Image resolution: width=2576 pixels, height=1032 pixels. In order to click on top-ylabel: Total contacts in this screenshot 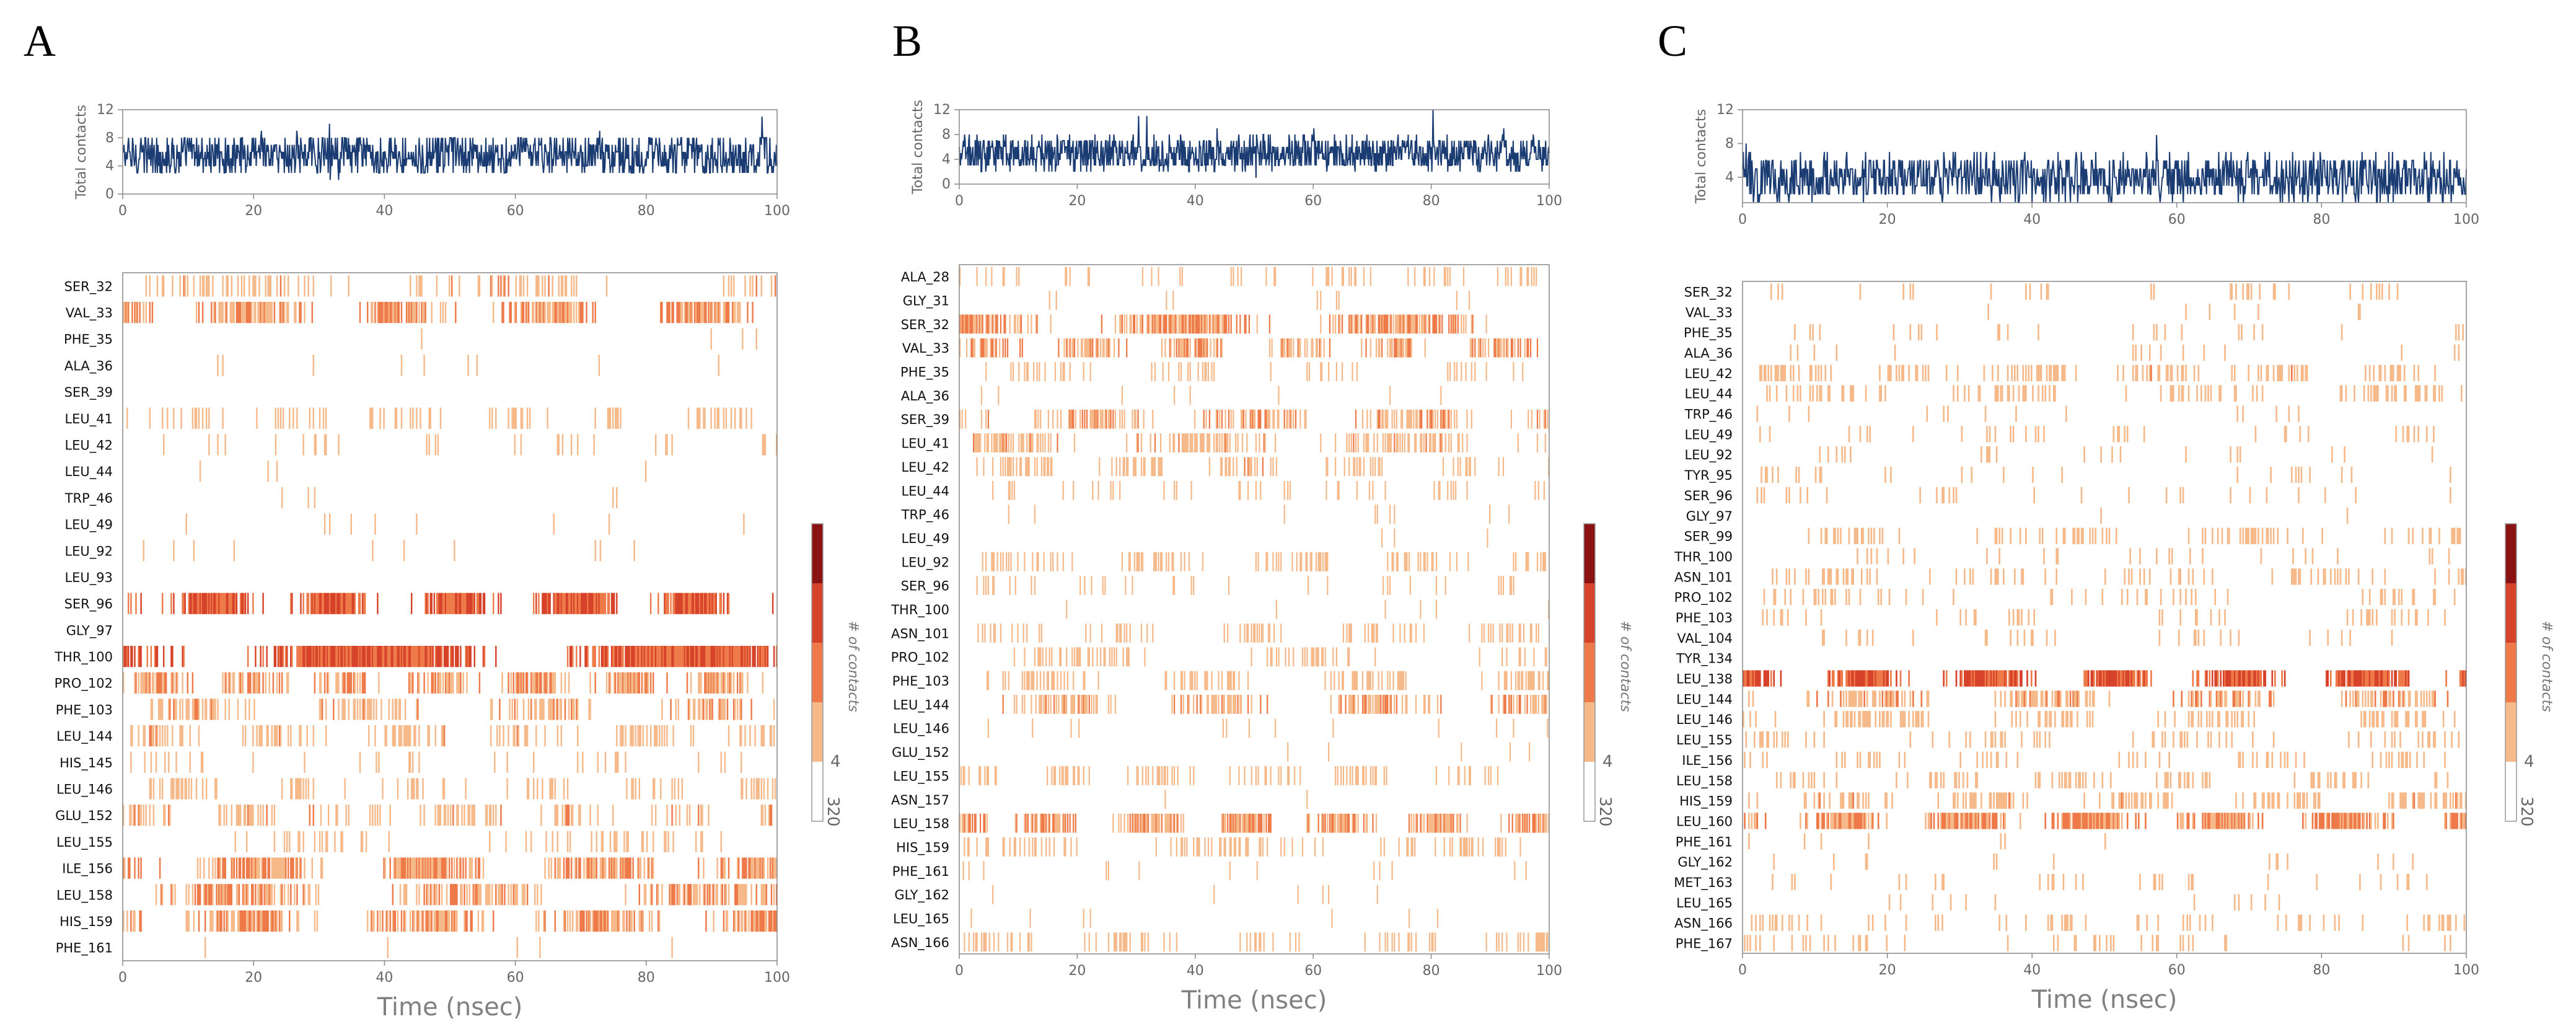, I will do `click(1702, 156)`.